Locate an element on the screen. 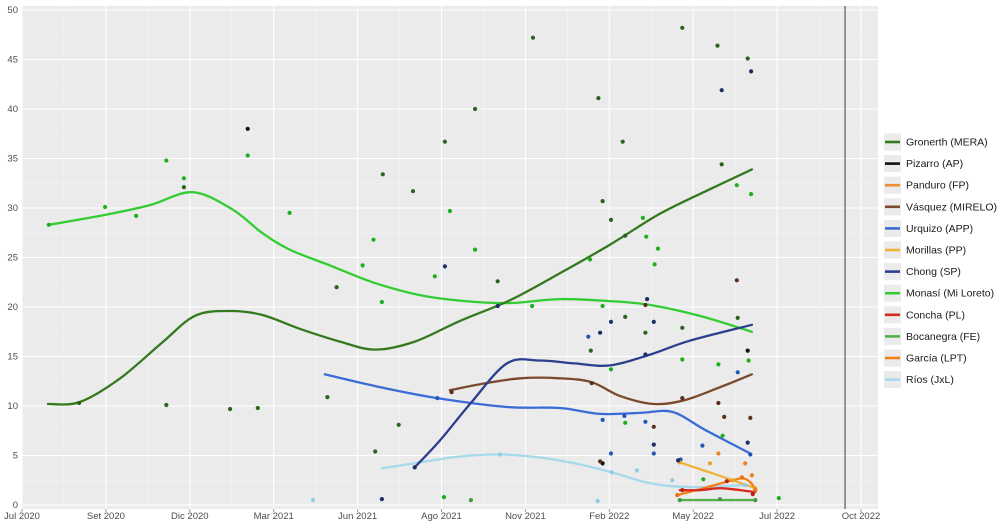 This screenshot has width=1000, height=523. legend-label-bocanegra: Bocanegra (FE) is located at coordinates (943, 337).